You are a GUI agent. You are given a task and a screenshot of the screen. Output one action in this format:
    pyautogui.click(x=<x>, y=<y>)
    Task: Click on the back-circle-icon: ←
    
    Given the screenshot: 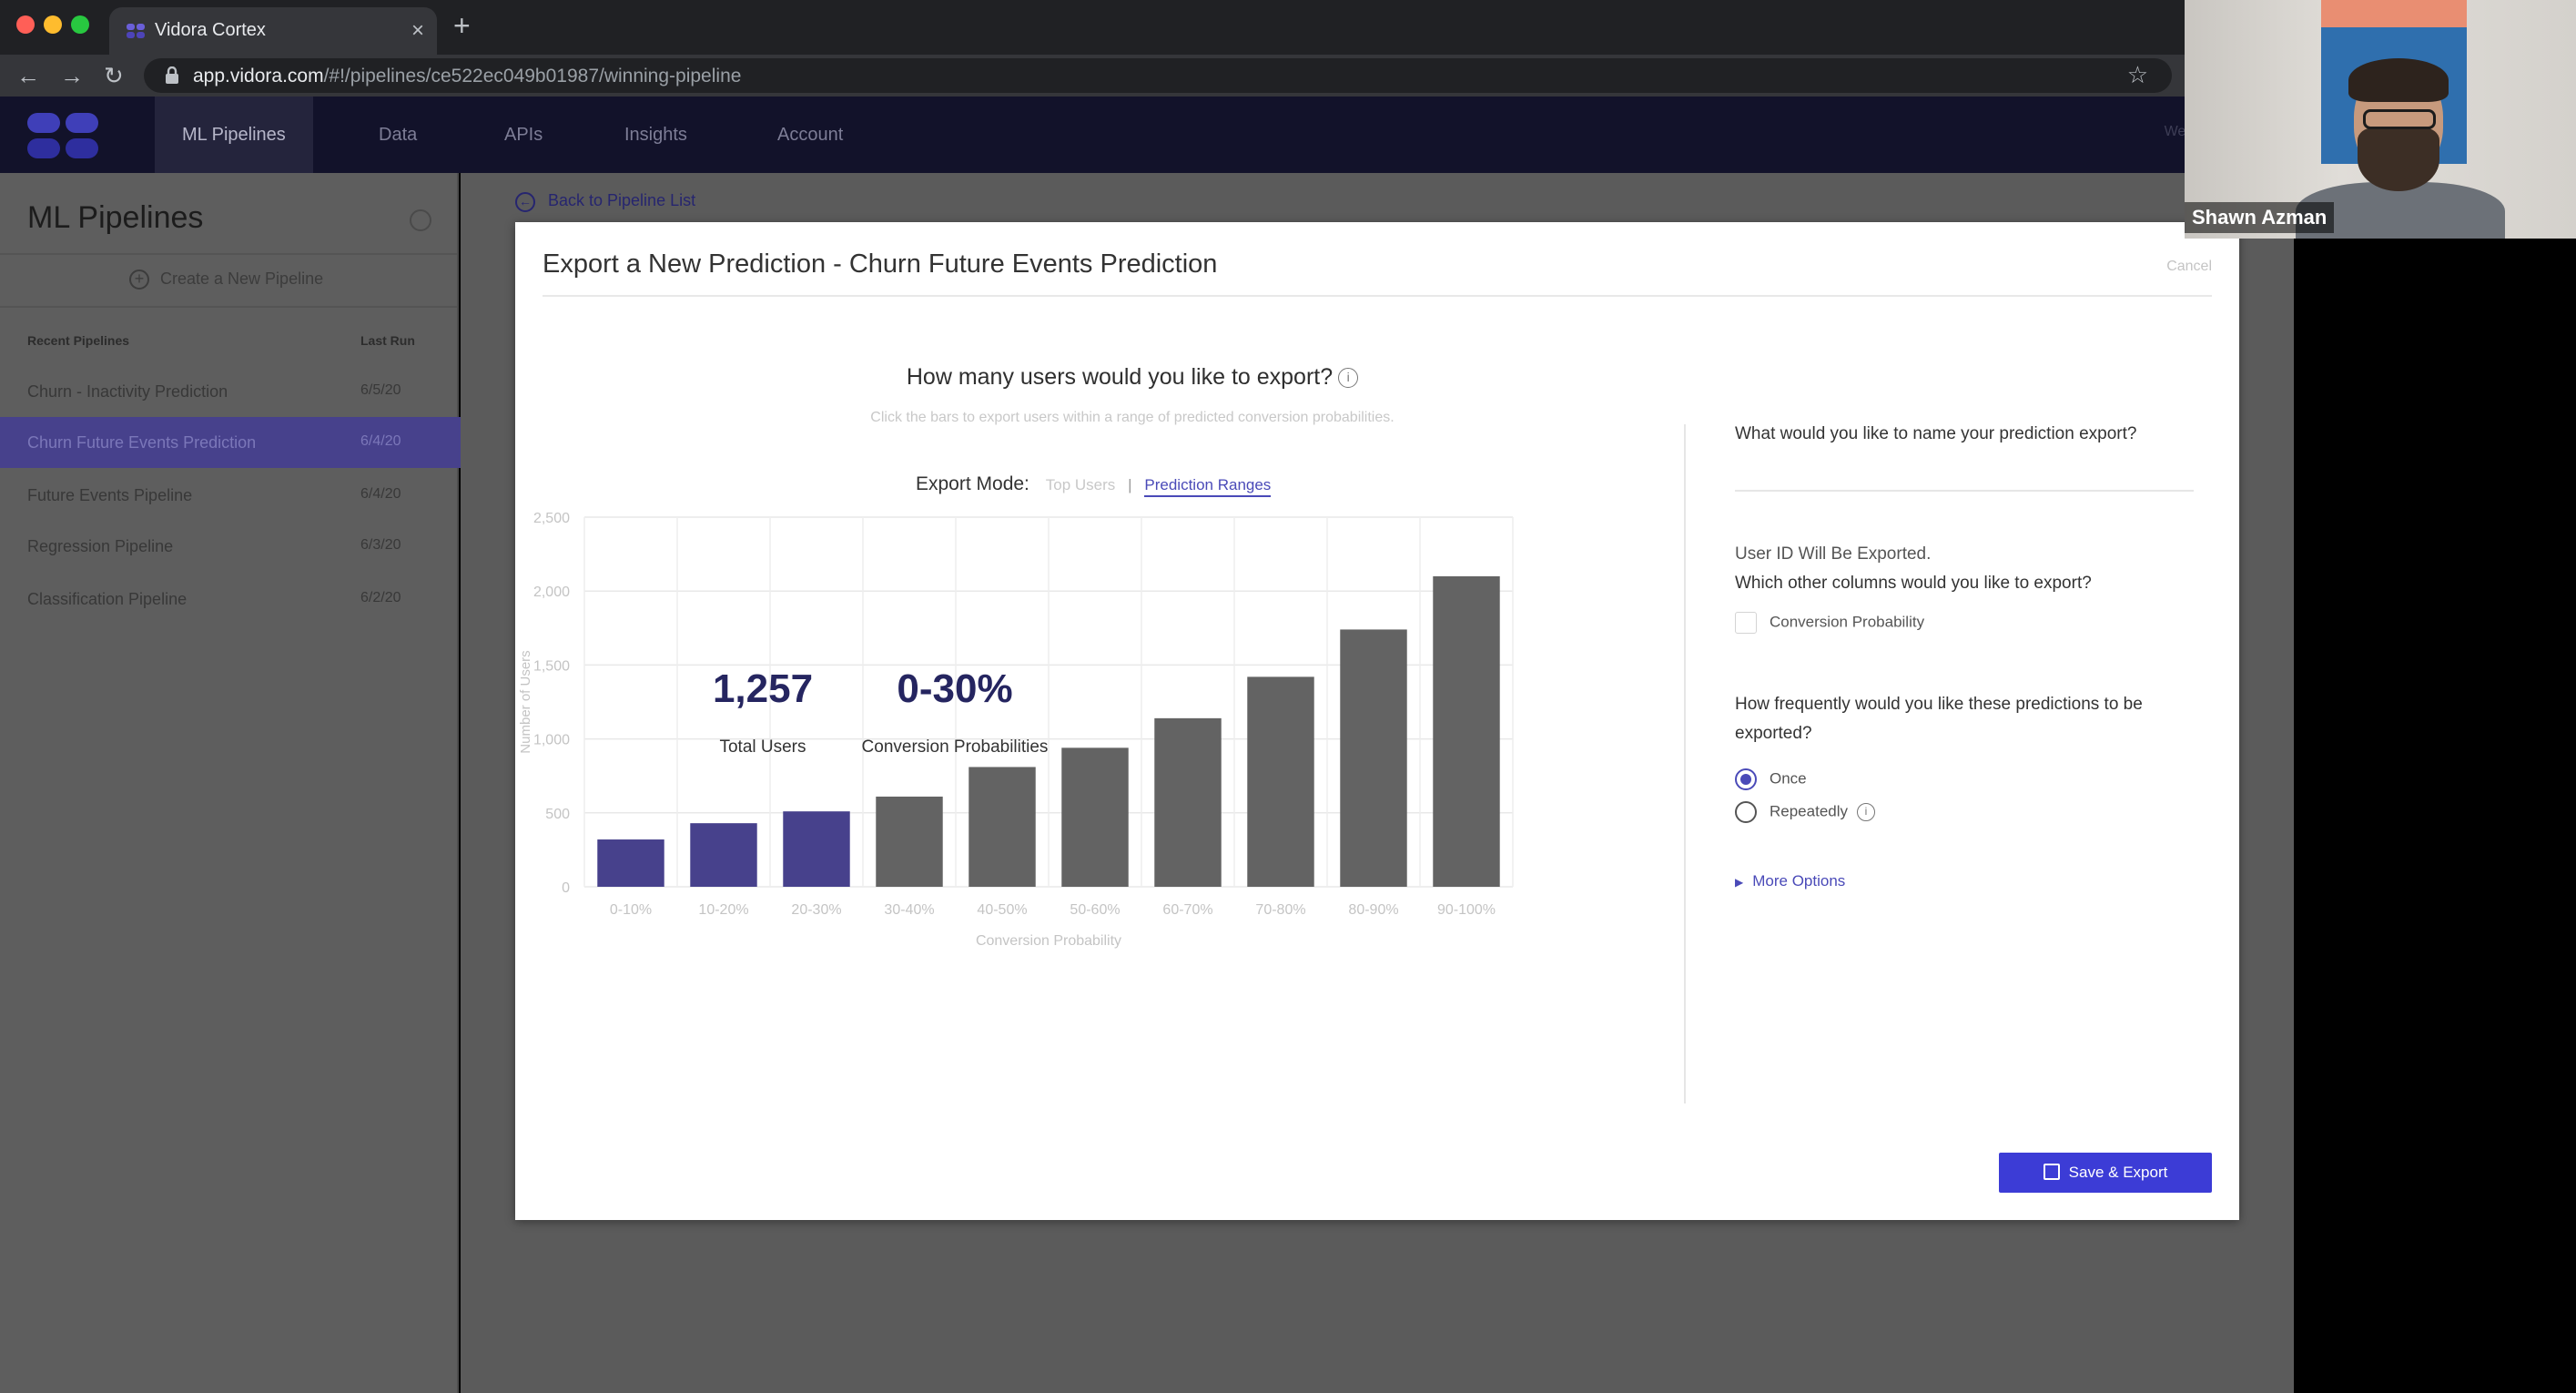 What is the action you would take?
    pyautogui.click(x=525, y=202)
    